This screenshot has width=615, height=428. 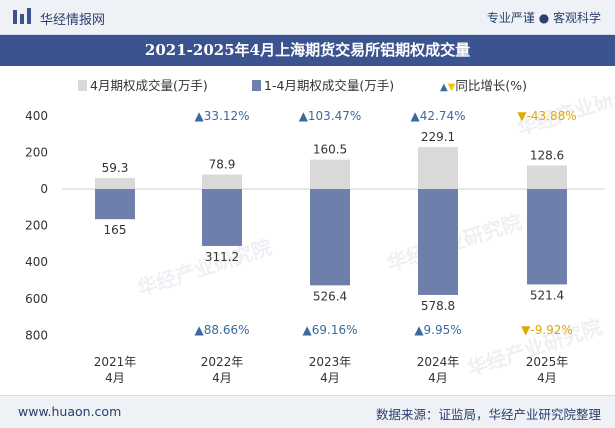 I want to click on data-label-cumulative: 165, so click(x=115, y=230).